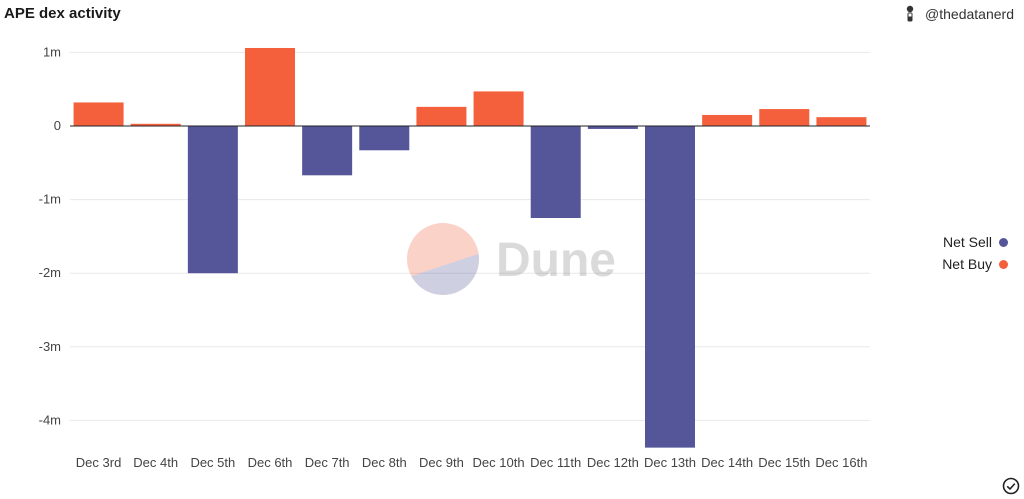 Image resolution: width=1024 pixels, height=499 pixels. I want to click on x-tick-label: Dec 3rd, so click(99, 462).